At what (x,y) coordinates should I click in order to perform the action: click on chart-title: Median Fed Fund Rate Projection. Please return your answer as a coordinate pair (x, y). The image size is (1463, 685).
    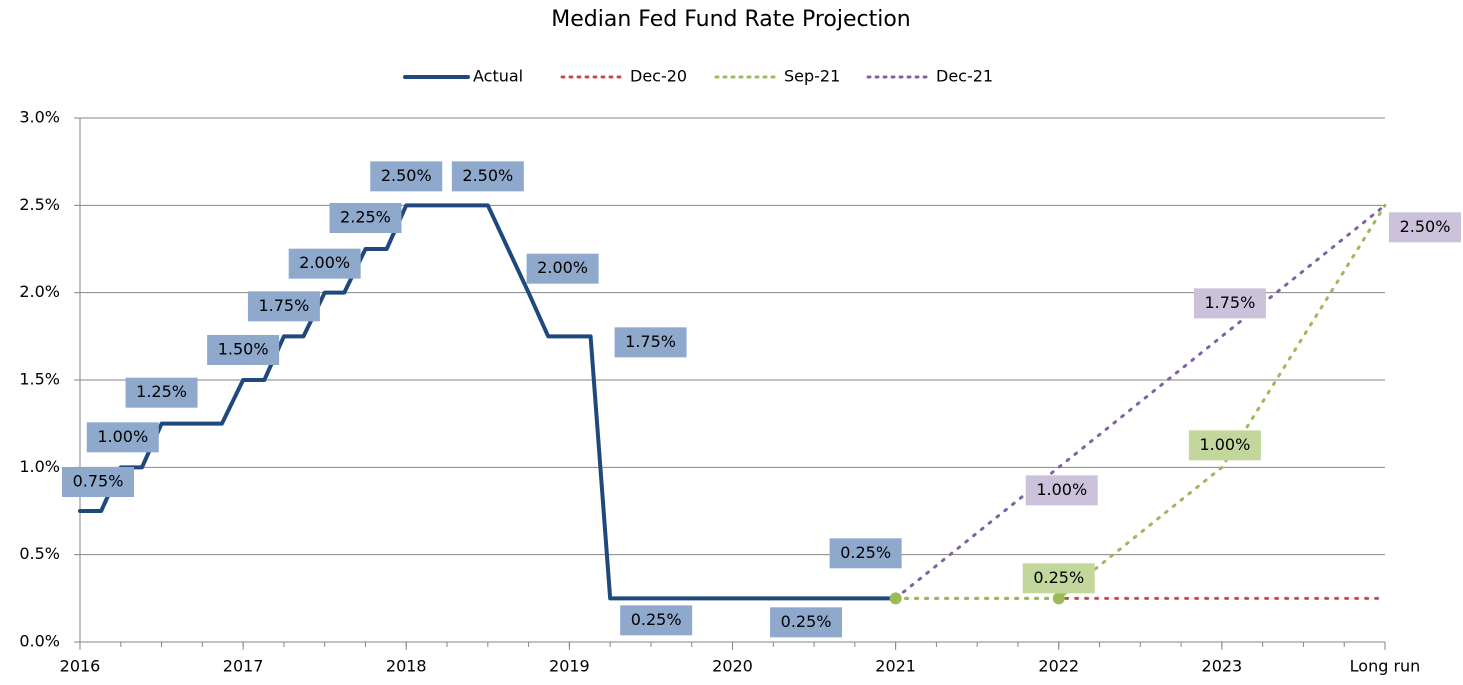
    Looking at the image, I should click on (730, 19).